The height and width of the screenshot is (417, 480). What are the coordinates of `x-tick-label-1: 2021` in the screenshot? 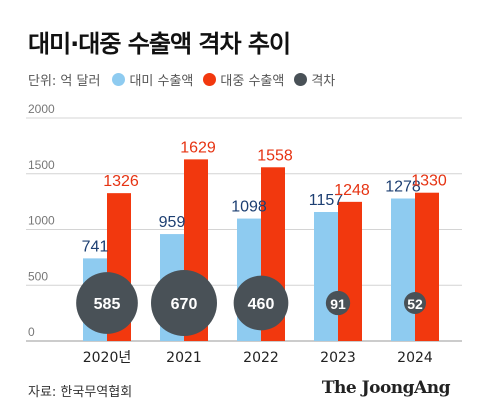 It's located at (184, 358).